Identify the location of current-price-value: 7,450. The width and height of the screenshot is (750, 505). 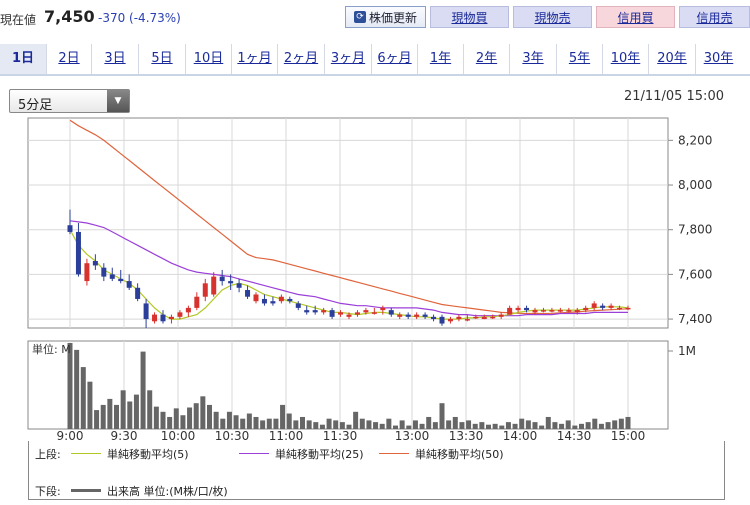
(69, 16).